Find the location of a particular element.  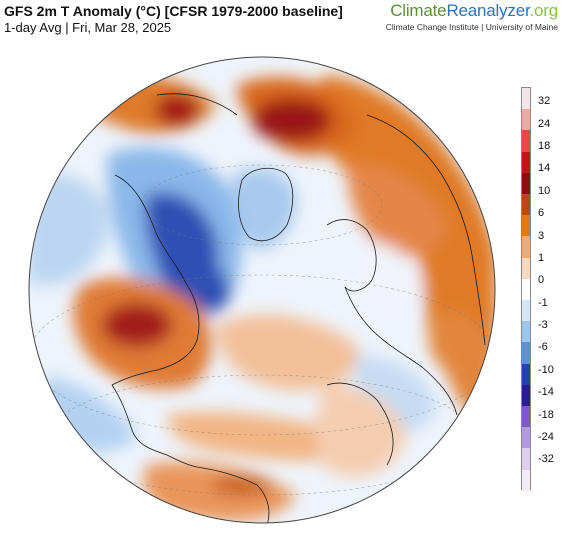

colorbar-label: -1 is located at coordinates (543, 302).